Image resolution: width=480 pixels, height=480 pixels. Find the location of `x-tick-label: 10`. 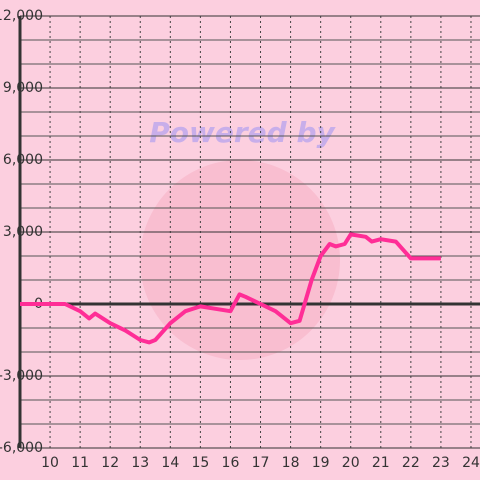

x-tick-label: 10 is located at coordinates (50, 463).